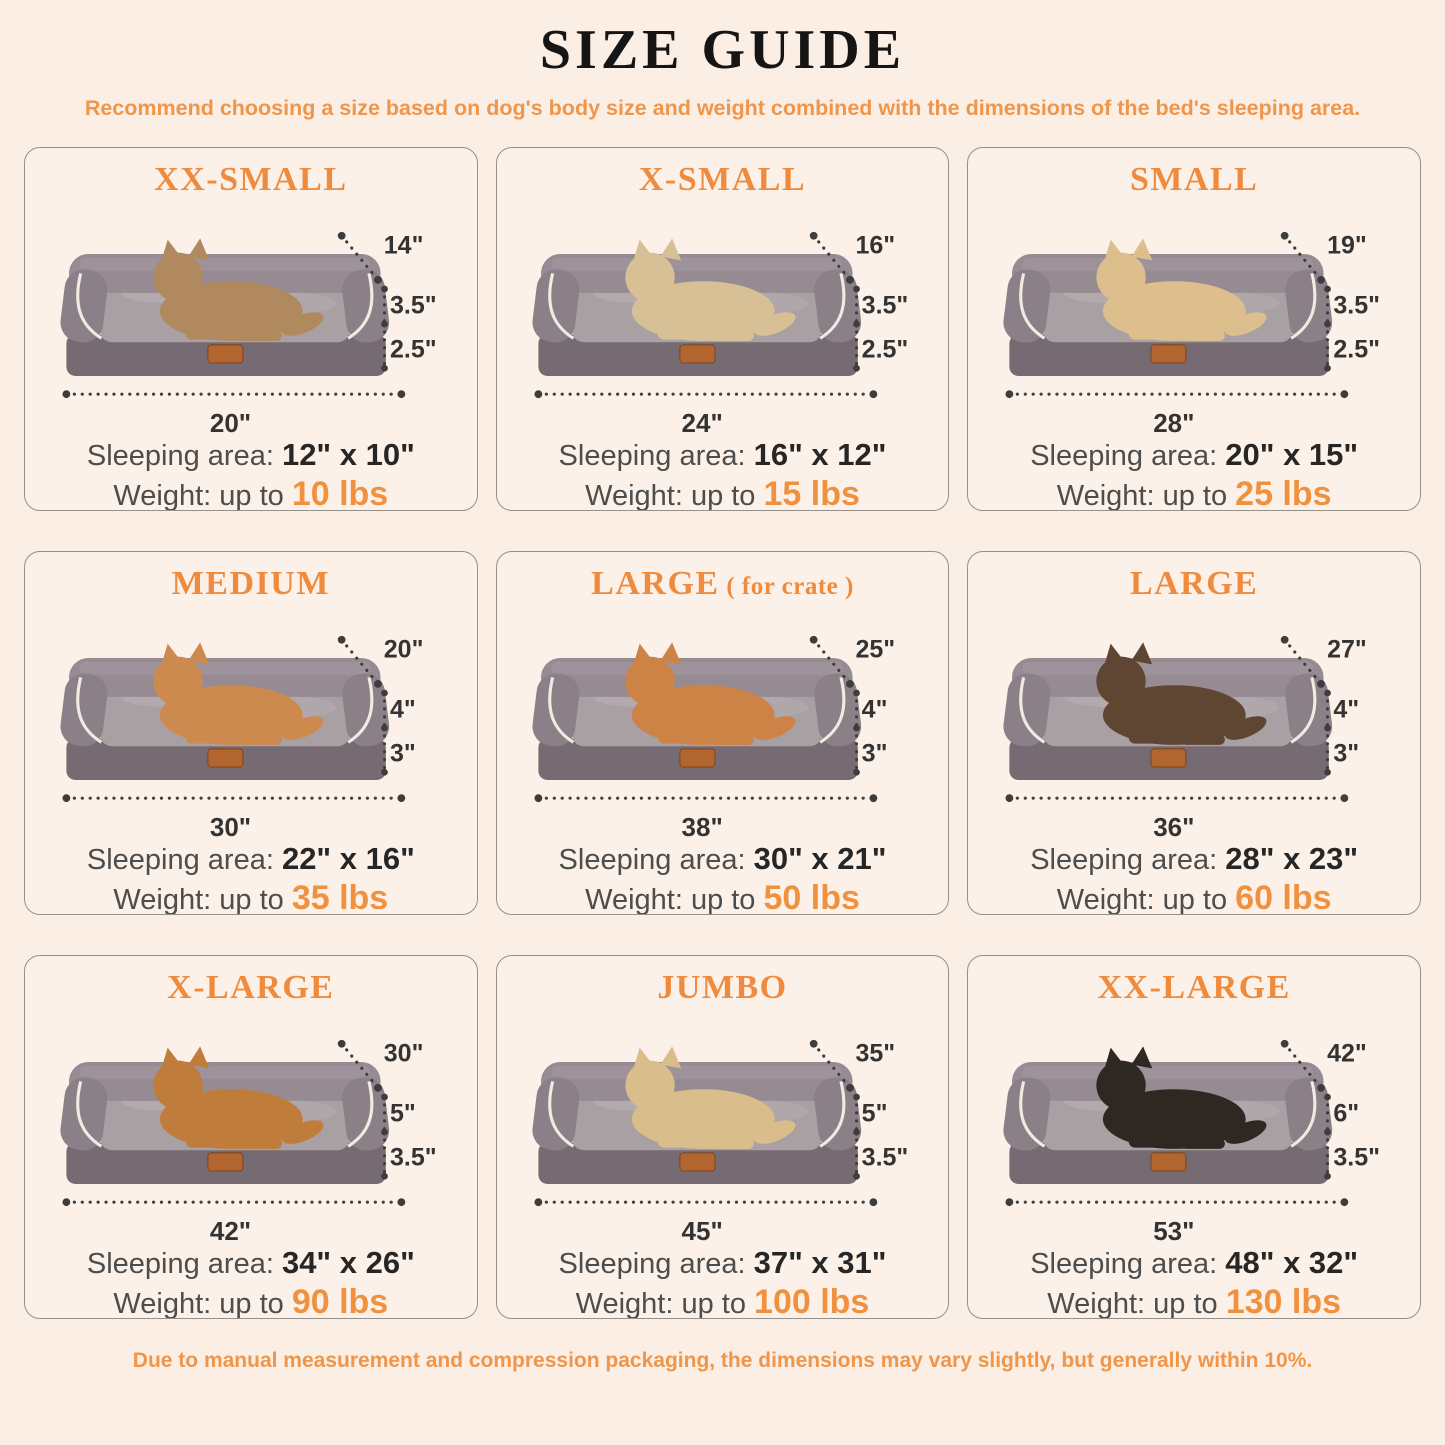 This screenshot has width=1445, height=1445. What do you see at coordinates (820, 1262) in the screenshot?
I see `sleeping-area-value: 37" x 31"` at bounding box center [820, 1262].